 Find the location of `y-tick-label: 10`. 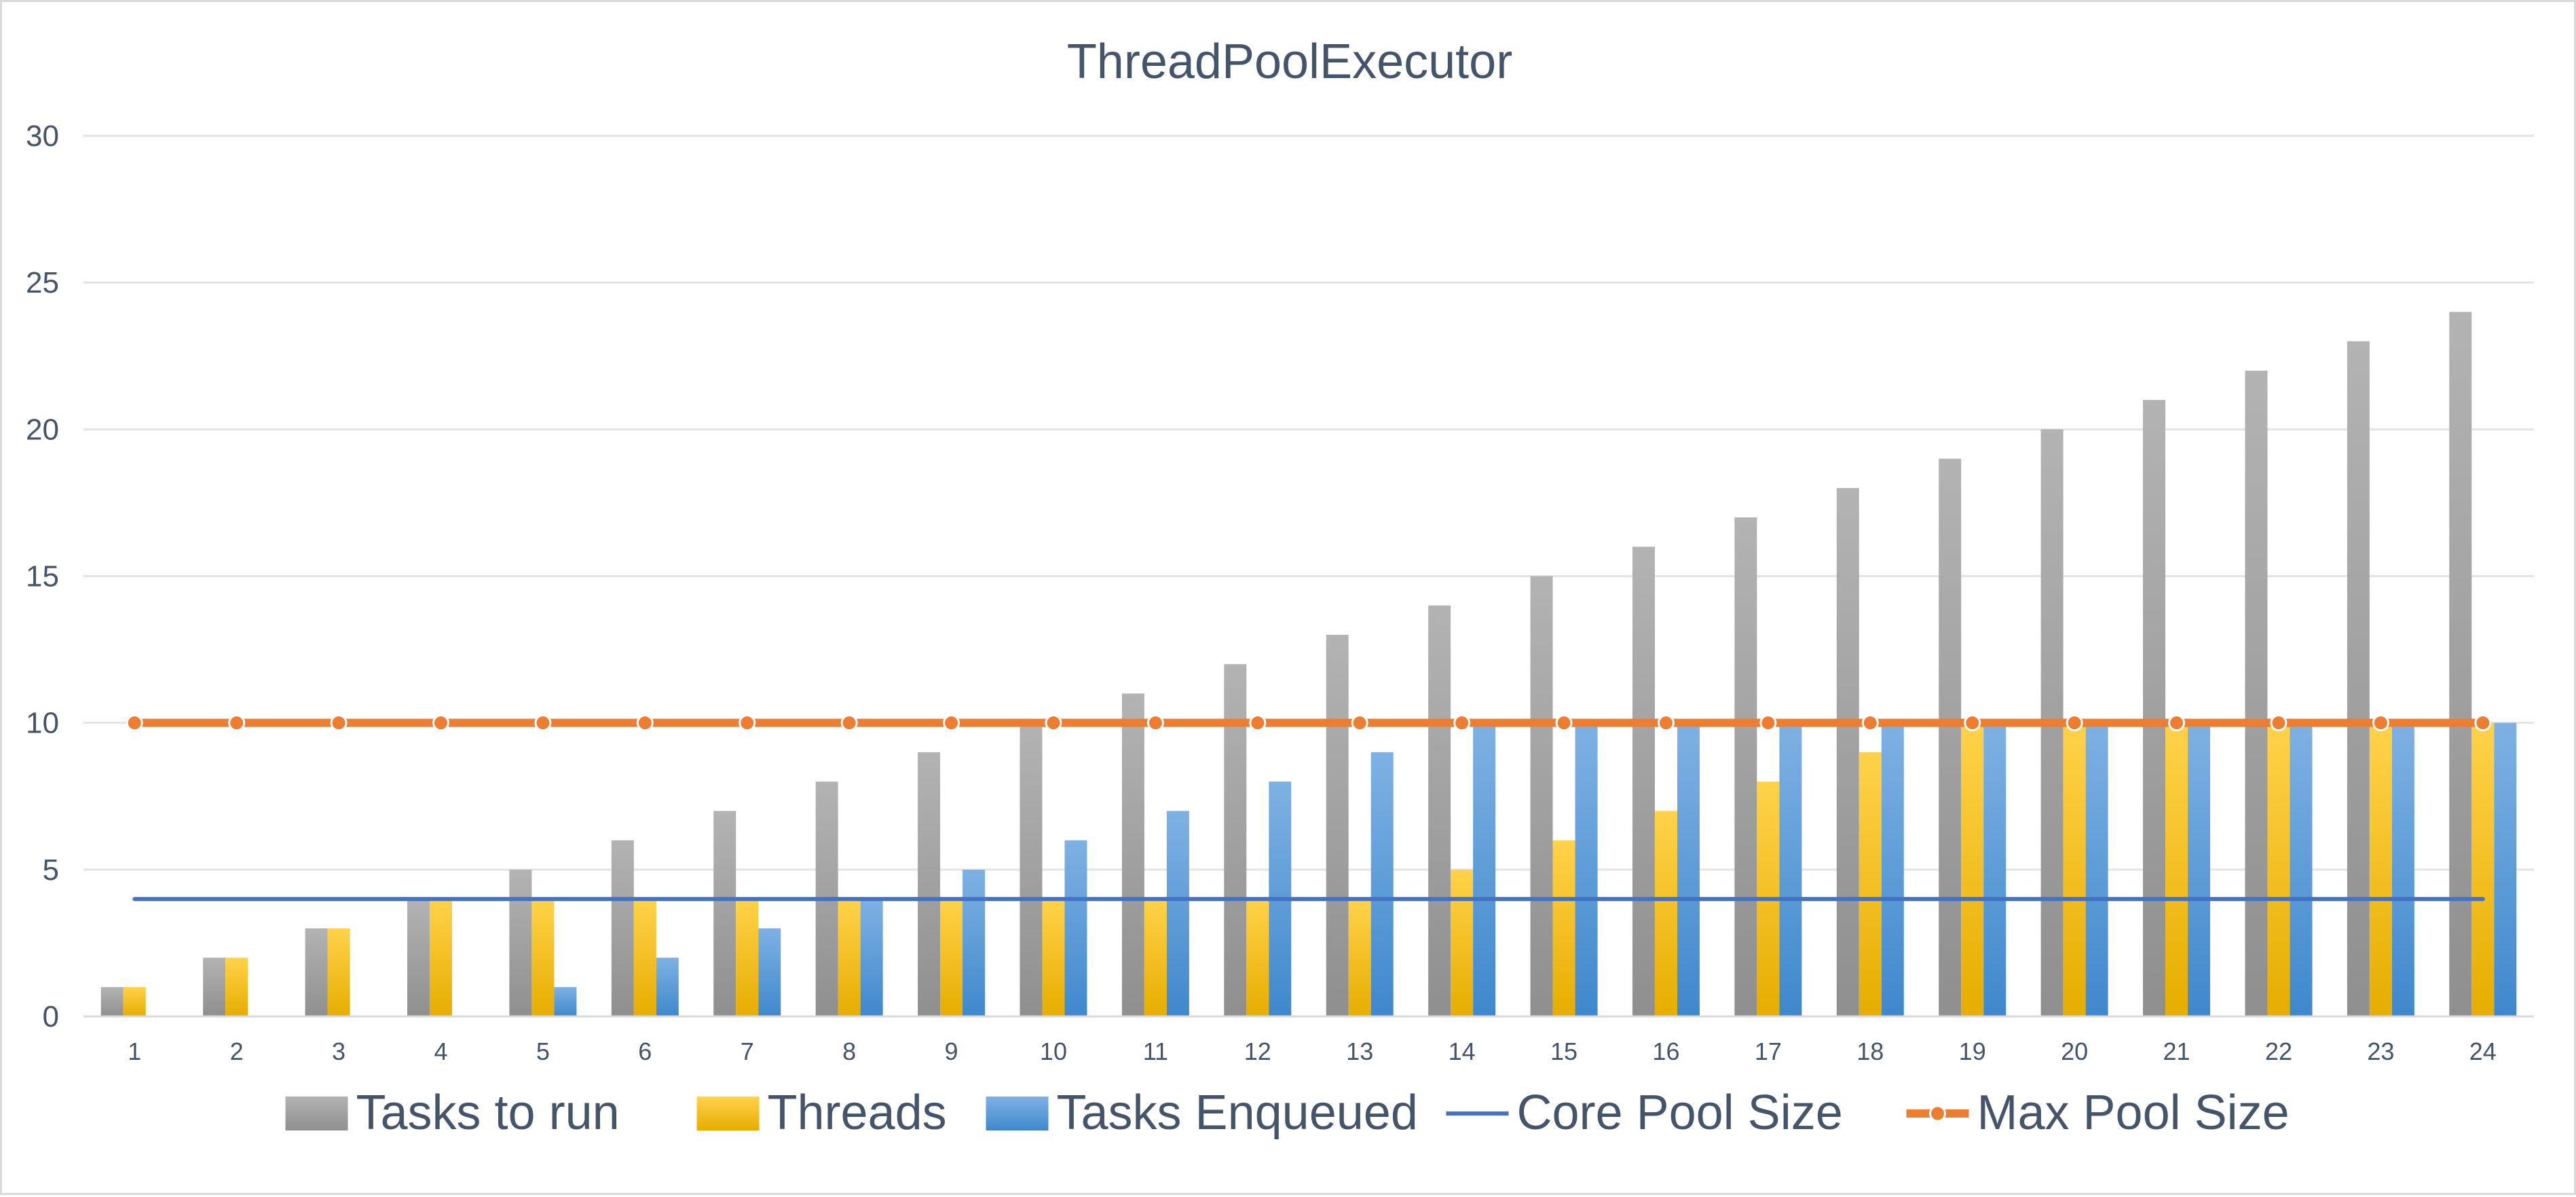

y-tick-label: 10 is located at coordinates (43, 723).